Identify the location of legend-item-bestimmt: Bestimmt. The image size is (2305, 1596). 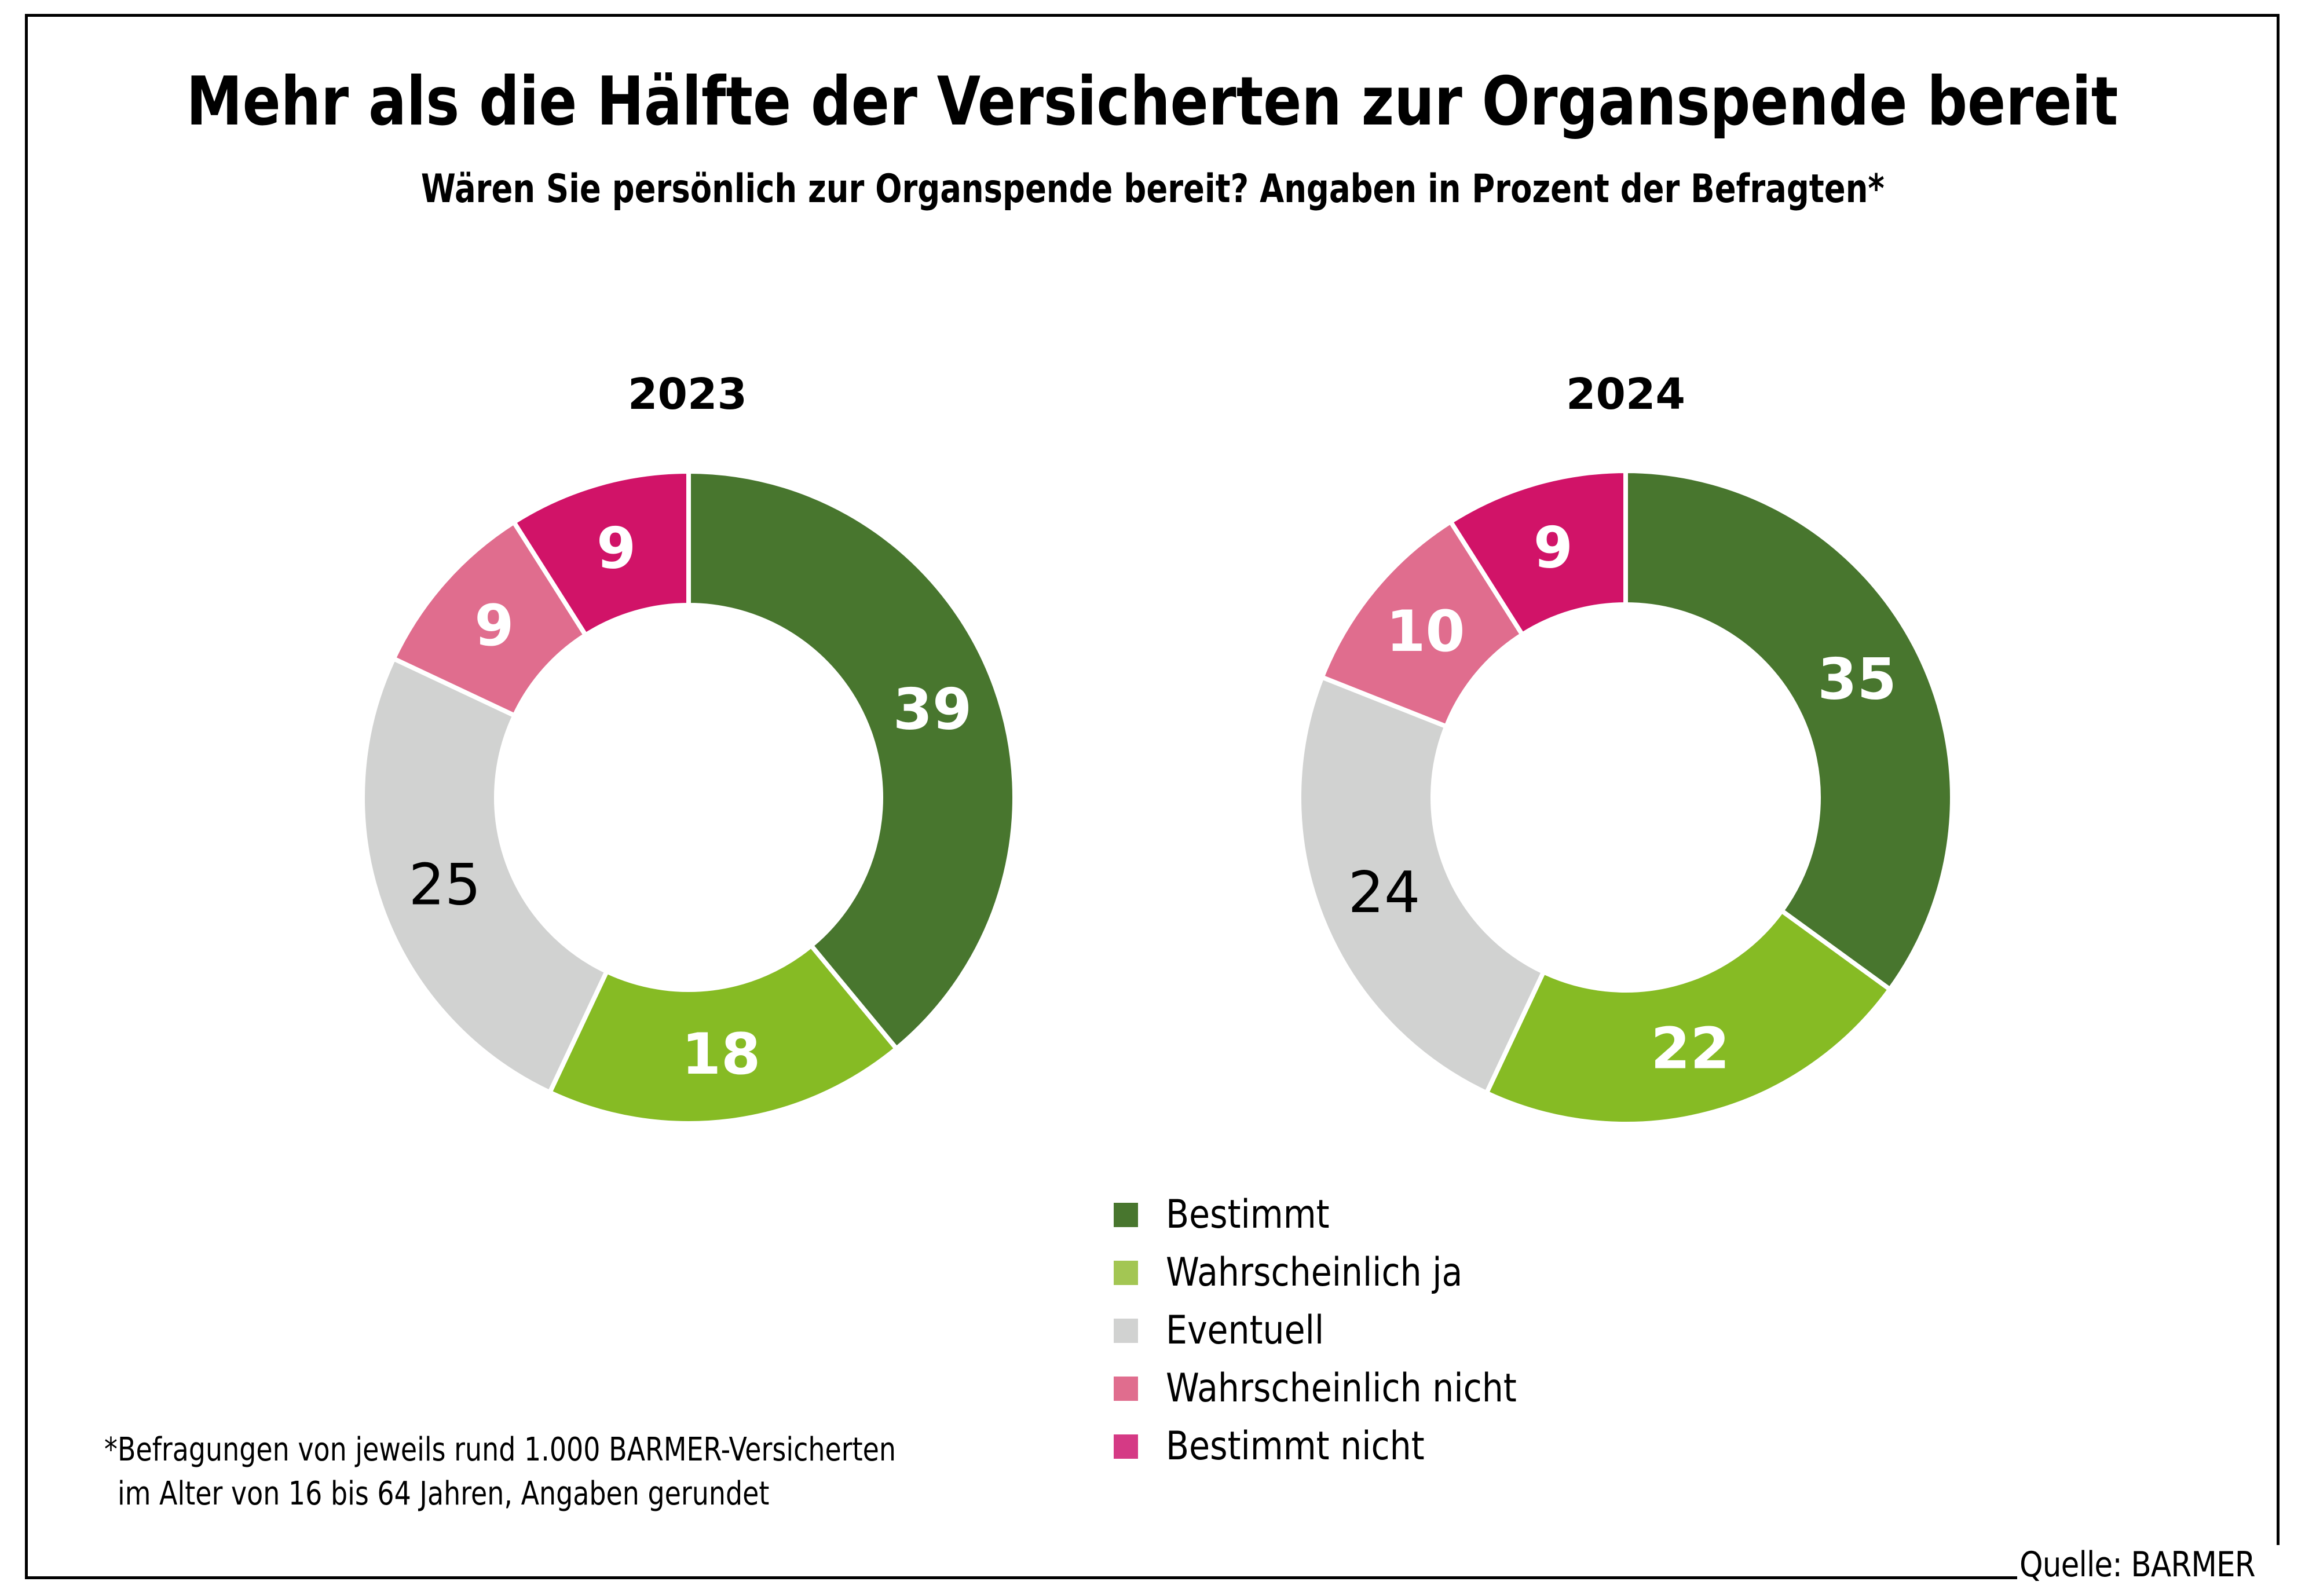
(1344, 1215).